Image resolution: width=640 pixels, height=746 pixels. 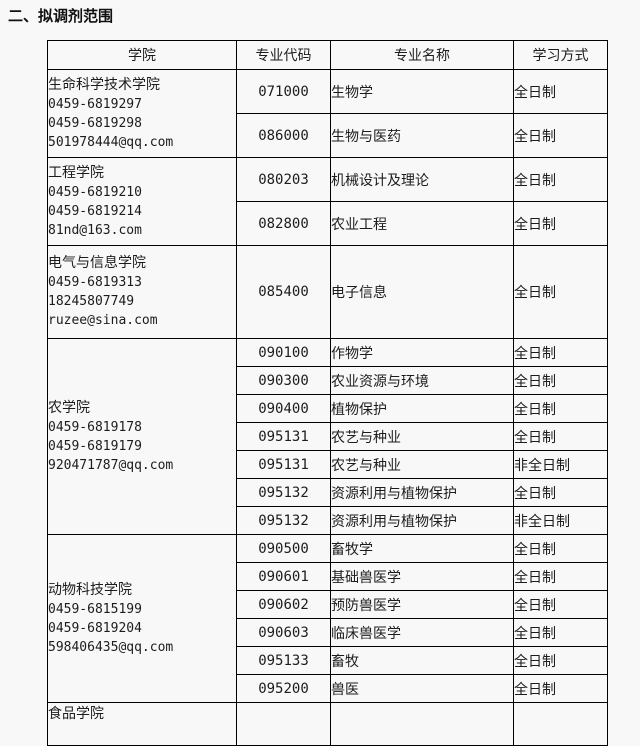 I want to click on code-cell: 090602, so click(x=283, y=604).